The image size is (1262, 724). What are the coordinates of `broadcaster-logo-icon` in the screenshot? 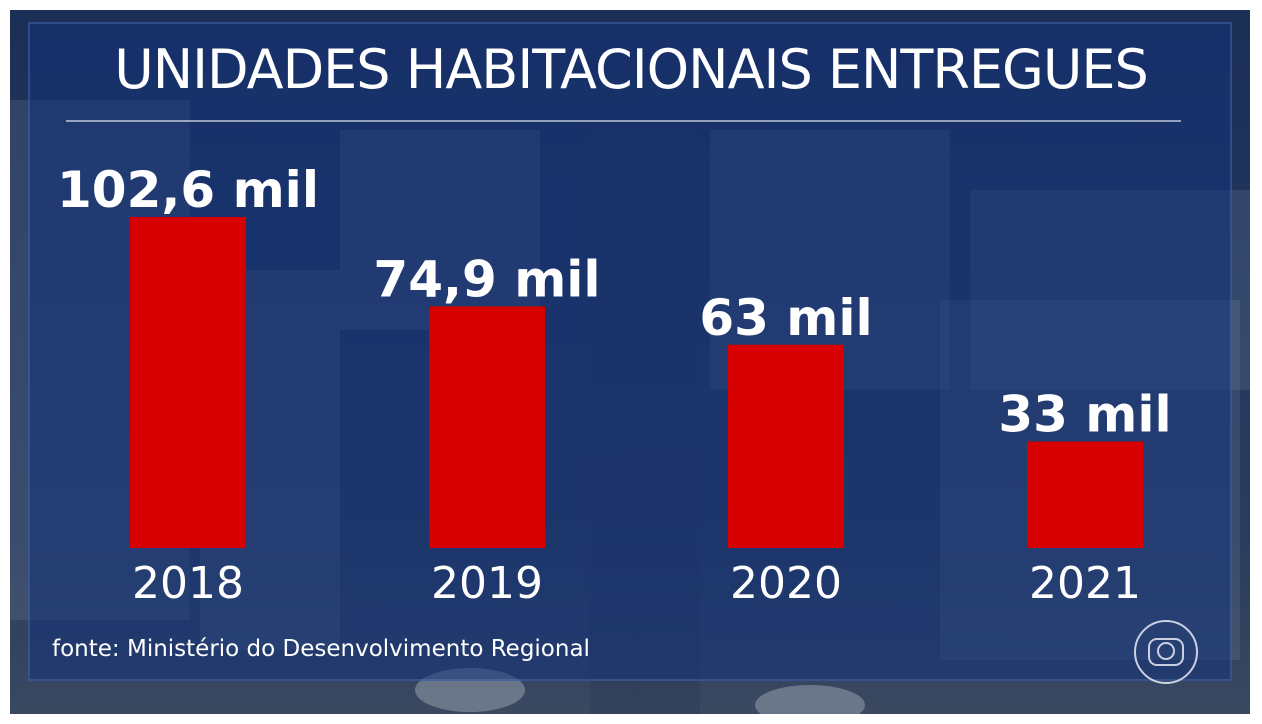 It's located at (1166, 652).